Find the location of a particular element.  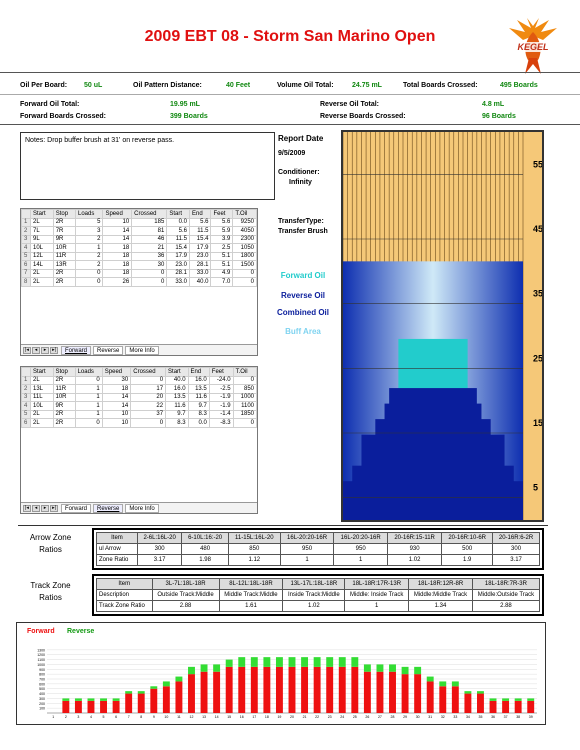

table-cell: 17 is located at coordinates (148, 389).